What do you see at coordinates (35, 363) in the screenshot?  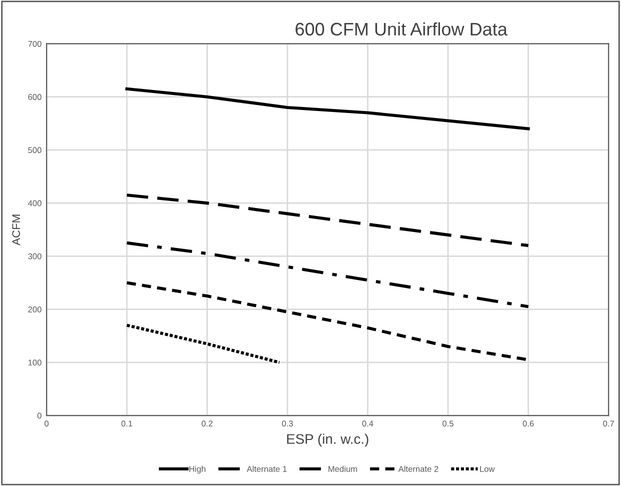 I see `y-tick-label: 100` at bounding box center [35, 363].